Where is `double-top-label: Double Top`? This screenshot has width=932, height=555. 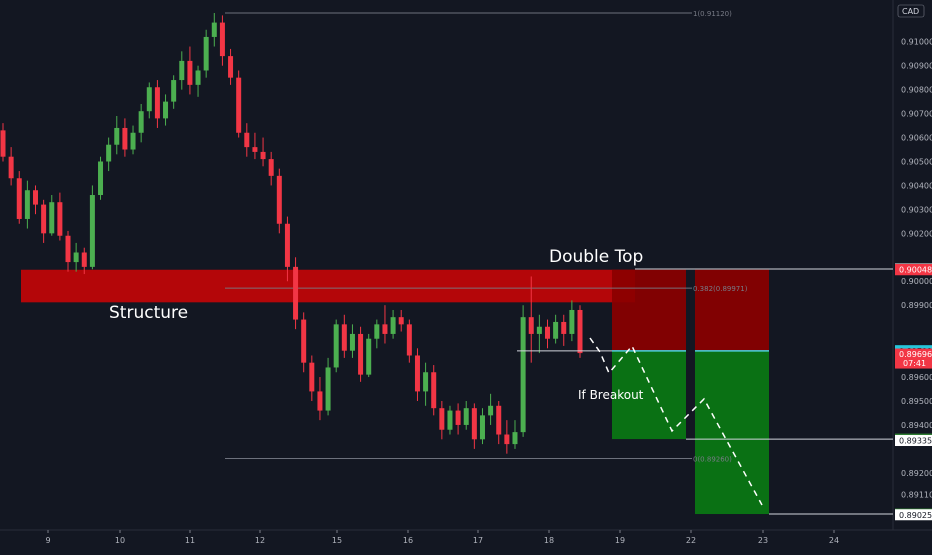 double-top-label: Double Top is located at coordinates (596, 257).